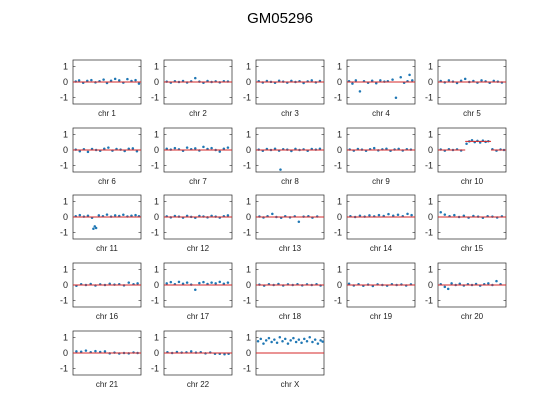 The height and width of the screenshot is (420, 560). Describe the element at coordinates (466, 156) in the screenshot. I see `chart-panel: 1 0 -1 chr 10` at that location.